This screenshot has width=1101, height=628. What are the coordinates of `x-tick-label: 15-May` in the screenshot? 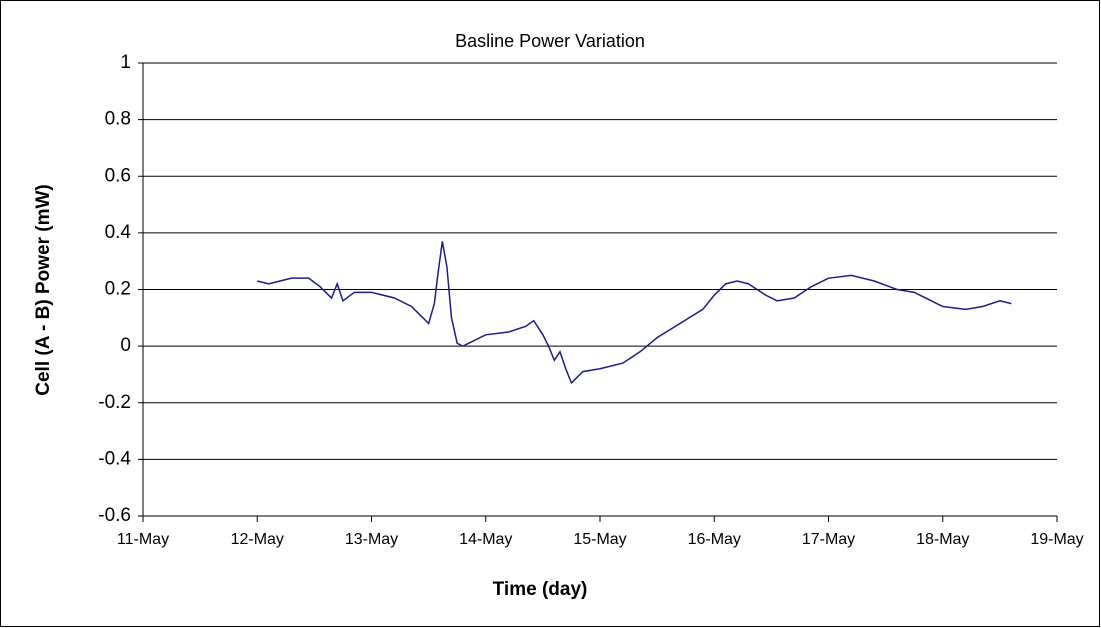 It's located at (599, 539).